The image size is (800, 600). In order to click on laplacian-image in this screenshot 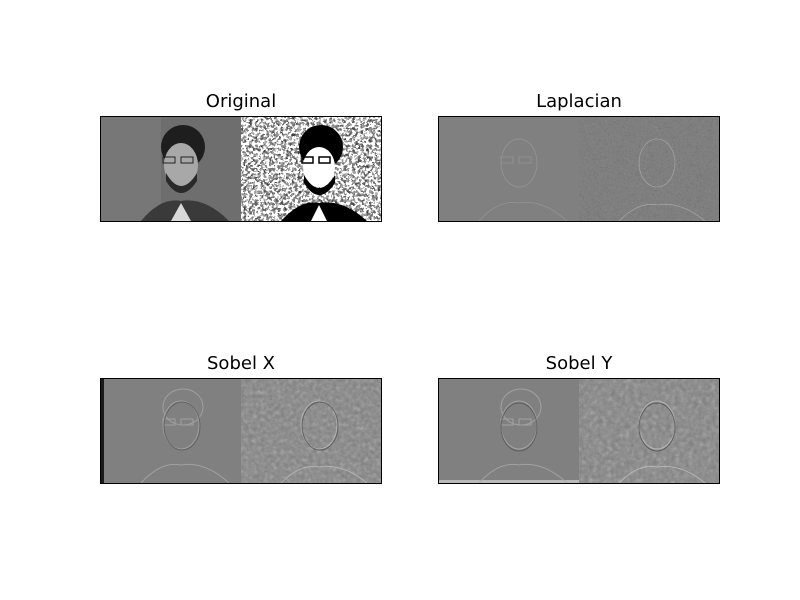, I will do `click(579, 169)`.